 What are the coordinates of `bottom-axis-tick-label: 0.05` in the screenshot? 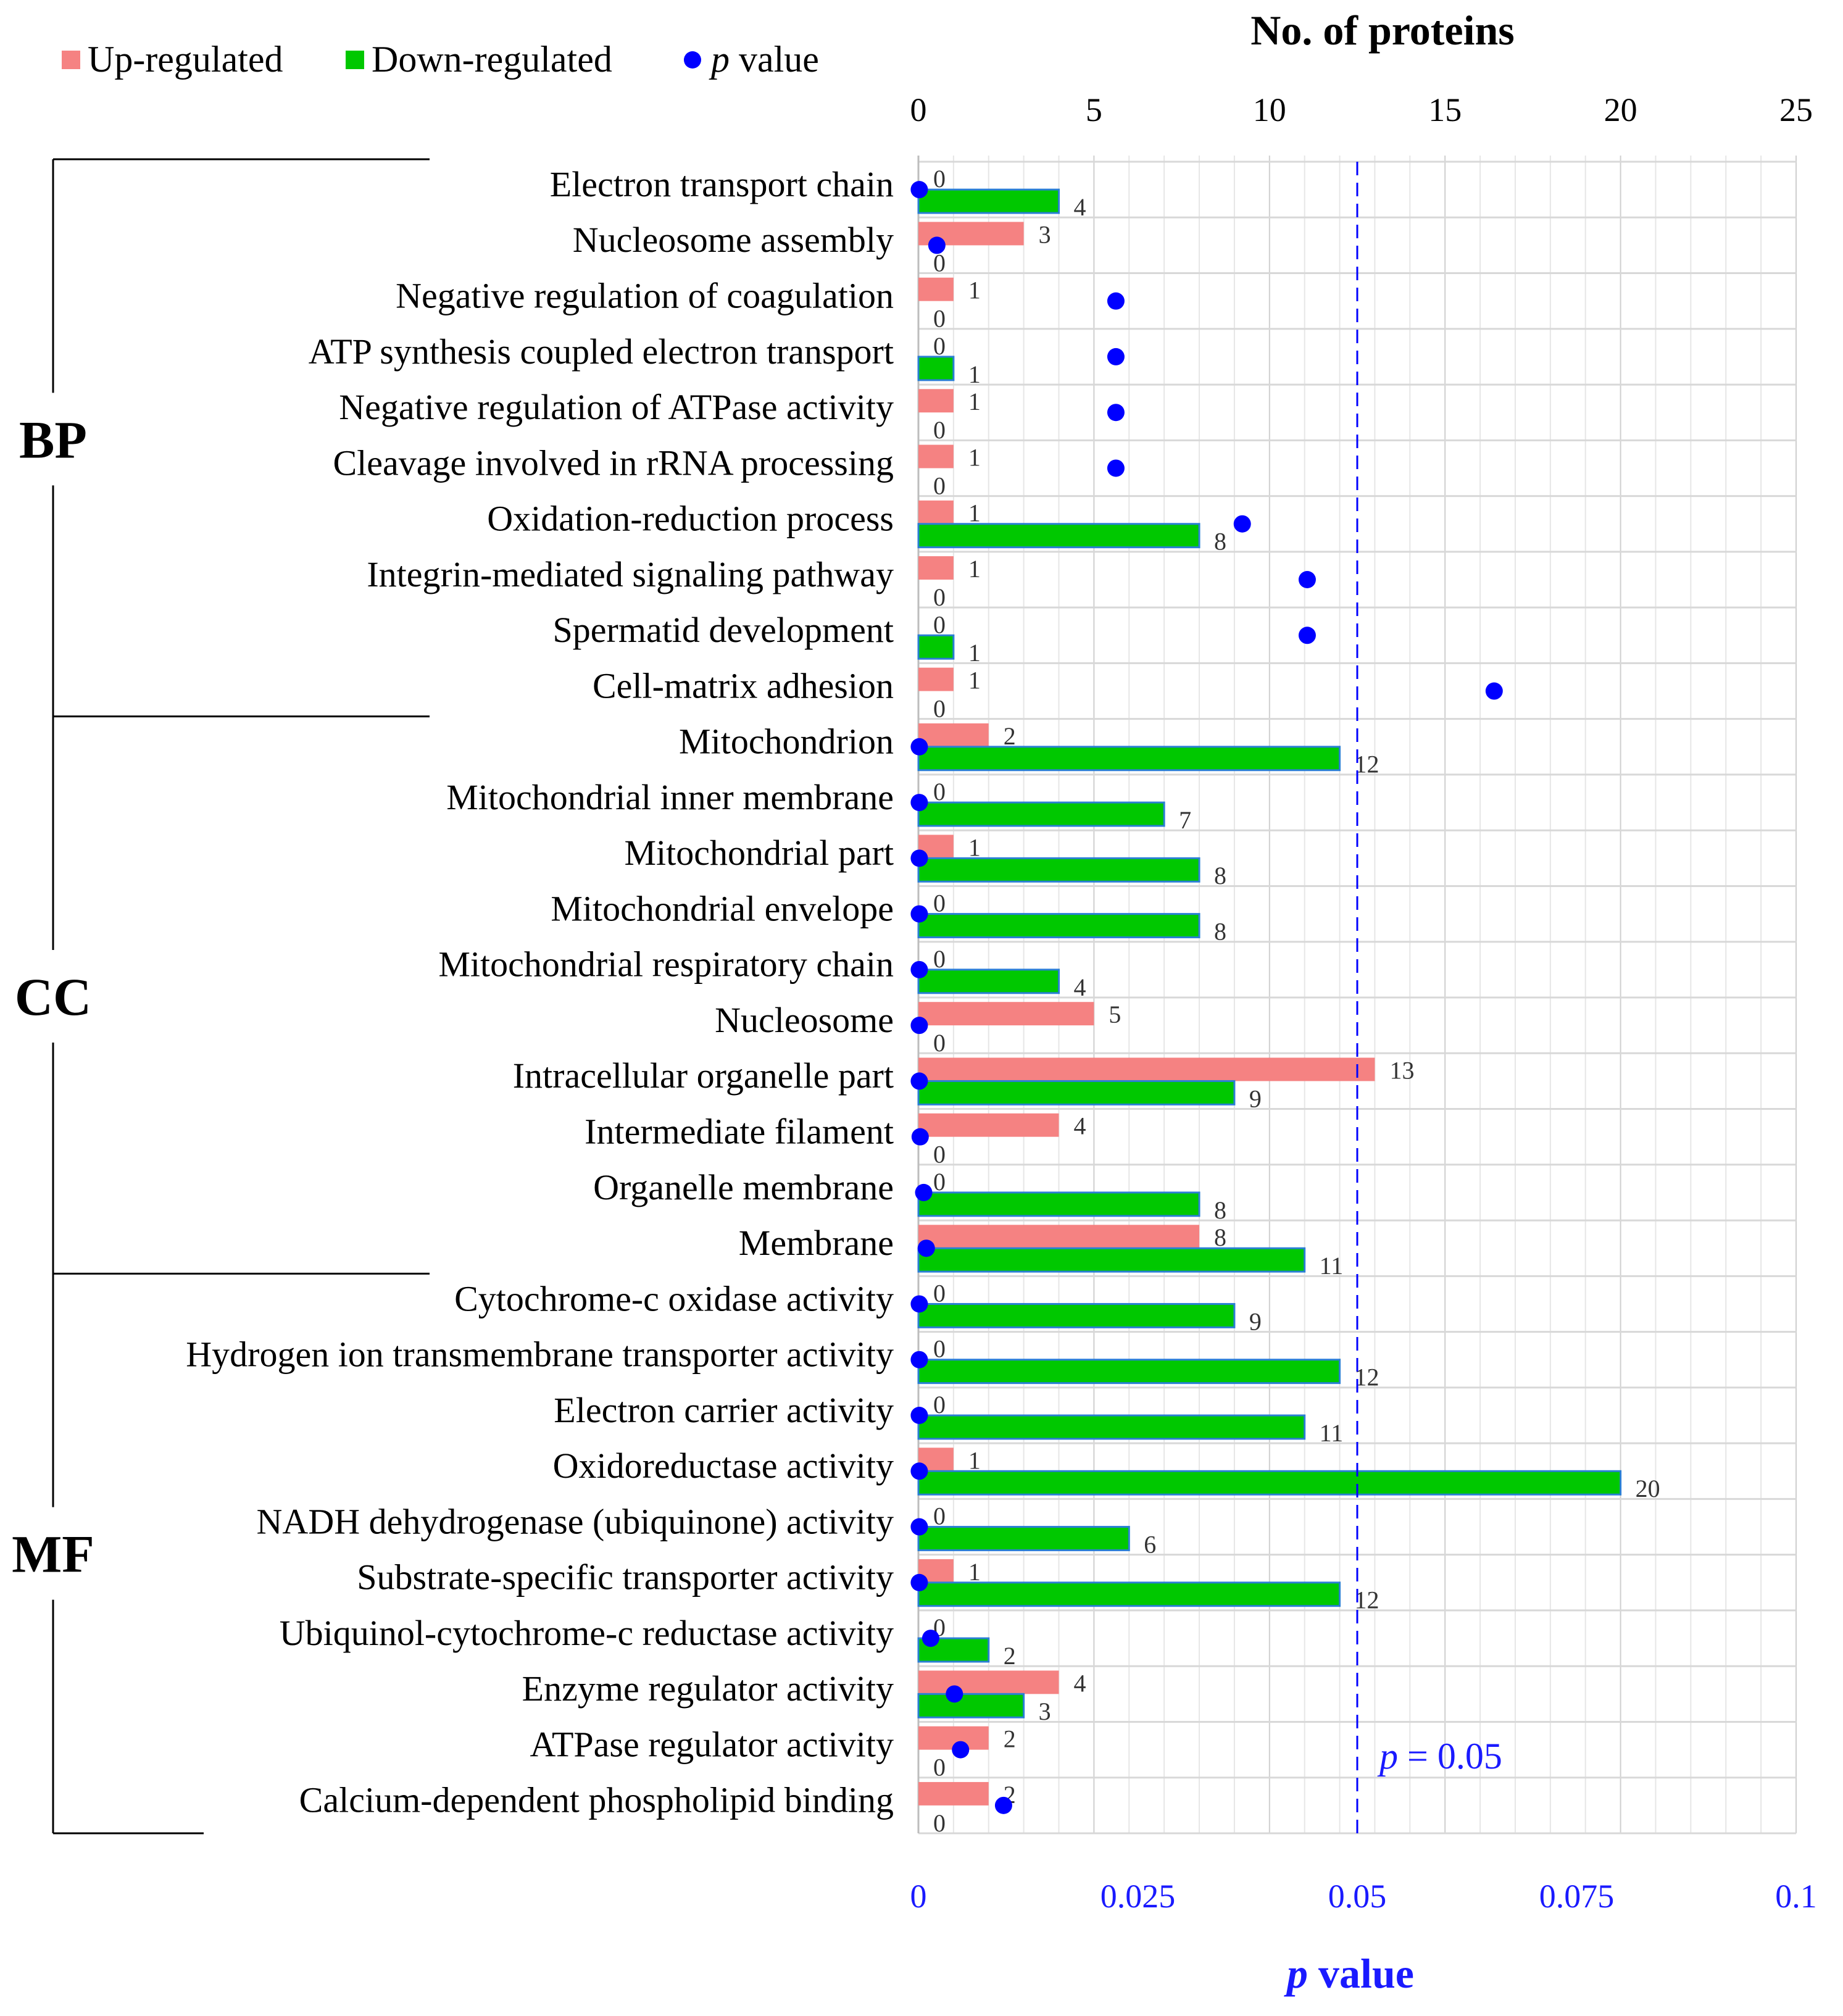 It's located at (1357, 1896).